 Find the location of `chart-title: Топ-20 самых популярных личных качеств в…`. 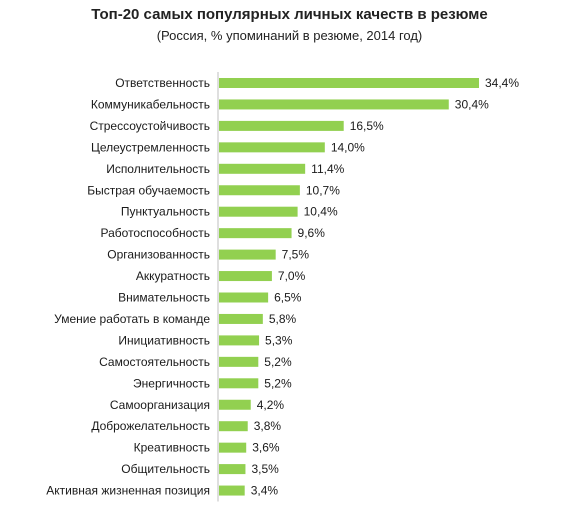

chart-title: Топ-20 самых популярных личных качеств в… is located at coordinates (289, 14).